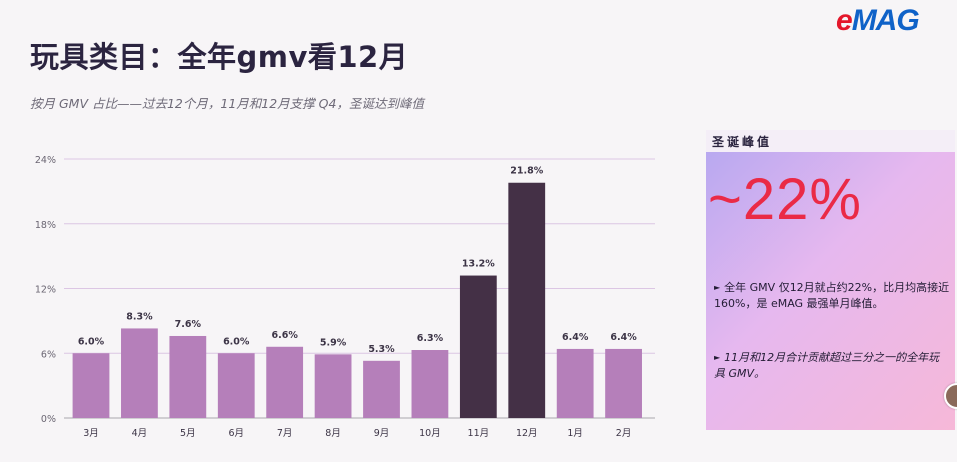  Describe the element at coordinates (830, 141) in the screenshot. I see `panel-header: 圣诞峰值` at that location.